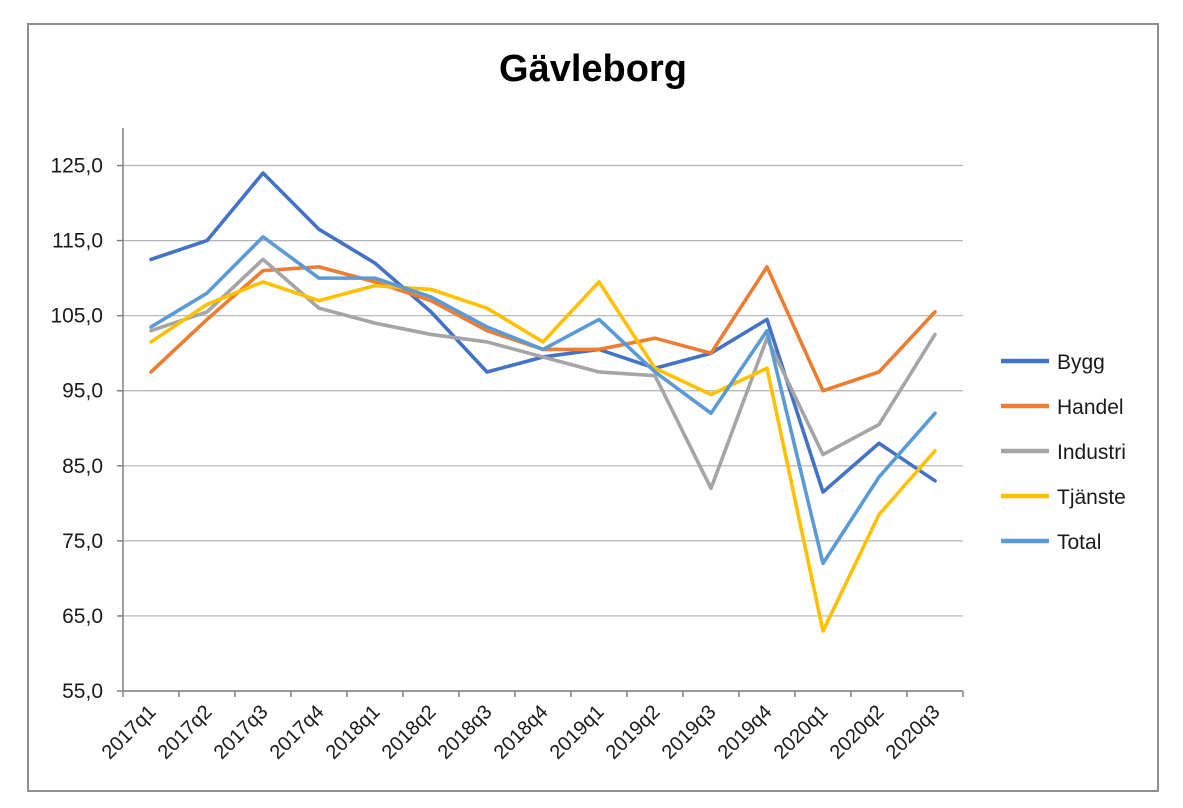 This screenshot has height=808, width=1183. Describe the element at coordinates (1081, 362) in the screenshot. I see `legend-label-bygg: Bygg` at that location.